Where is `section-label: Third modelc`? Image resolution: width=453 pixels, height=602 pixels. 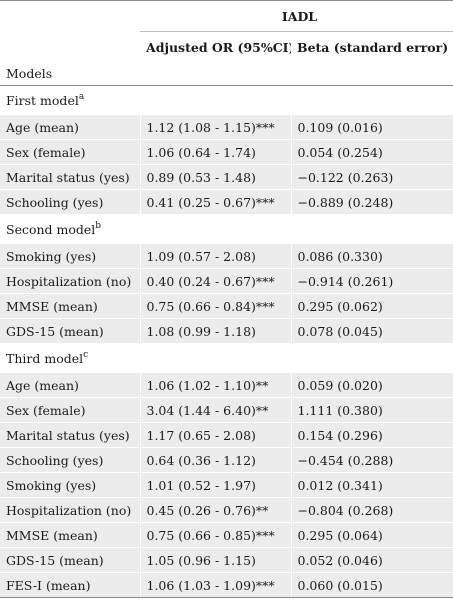
section-label: Third modelc is located at coordinates (226, 358).